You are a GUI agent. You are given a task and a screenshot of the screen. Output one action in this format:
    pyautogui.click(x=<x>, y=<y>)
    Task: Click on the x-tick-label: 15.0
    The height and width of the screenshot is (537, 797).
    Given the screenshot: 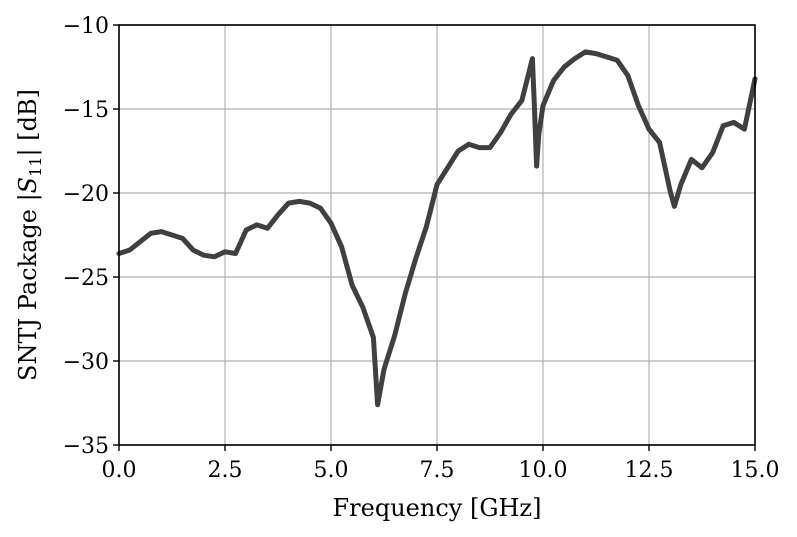 What is the action you would take?
    pyautogui.click(x=755, y=470)
    